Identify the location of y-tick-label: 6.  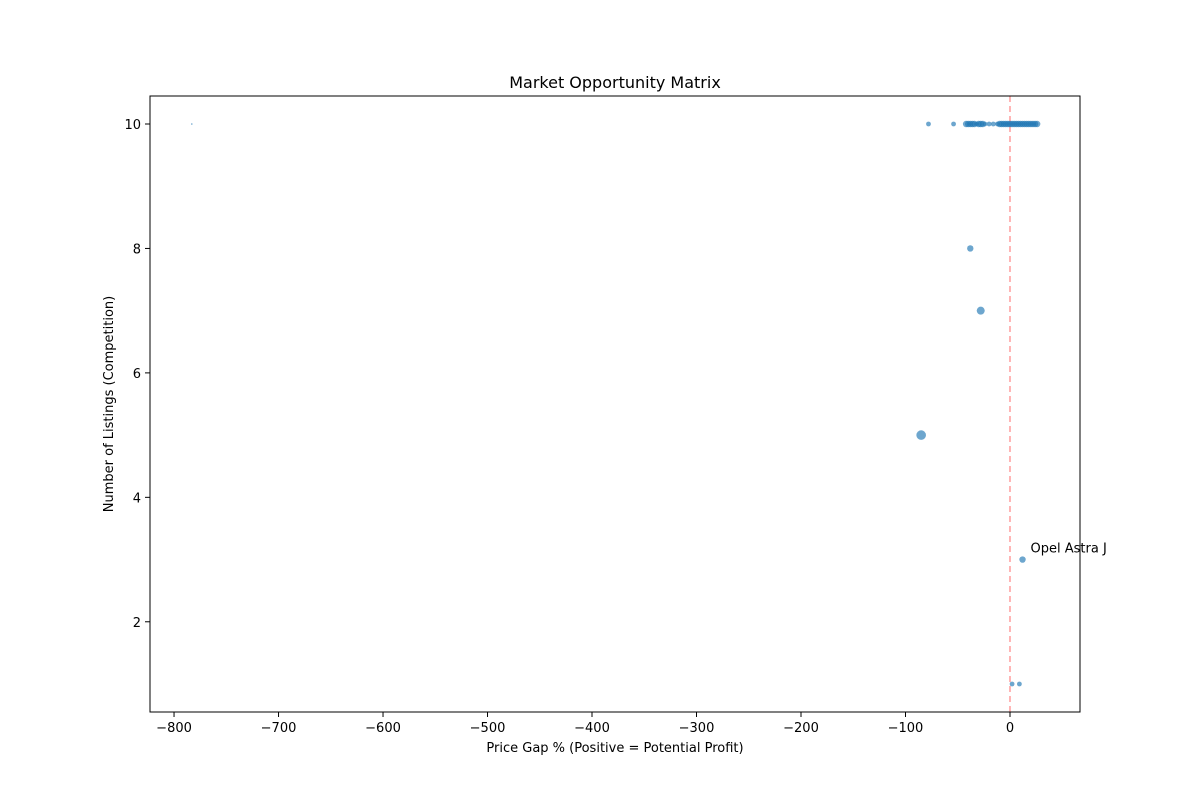
(137, 374).